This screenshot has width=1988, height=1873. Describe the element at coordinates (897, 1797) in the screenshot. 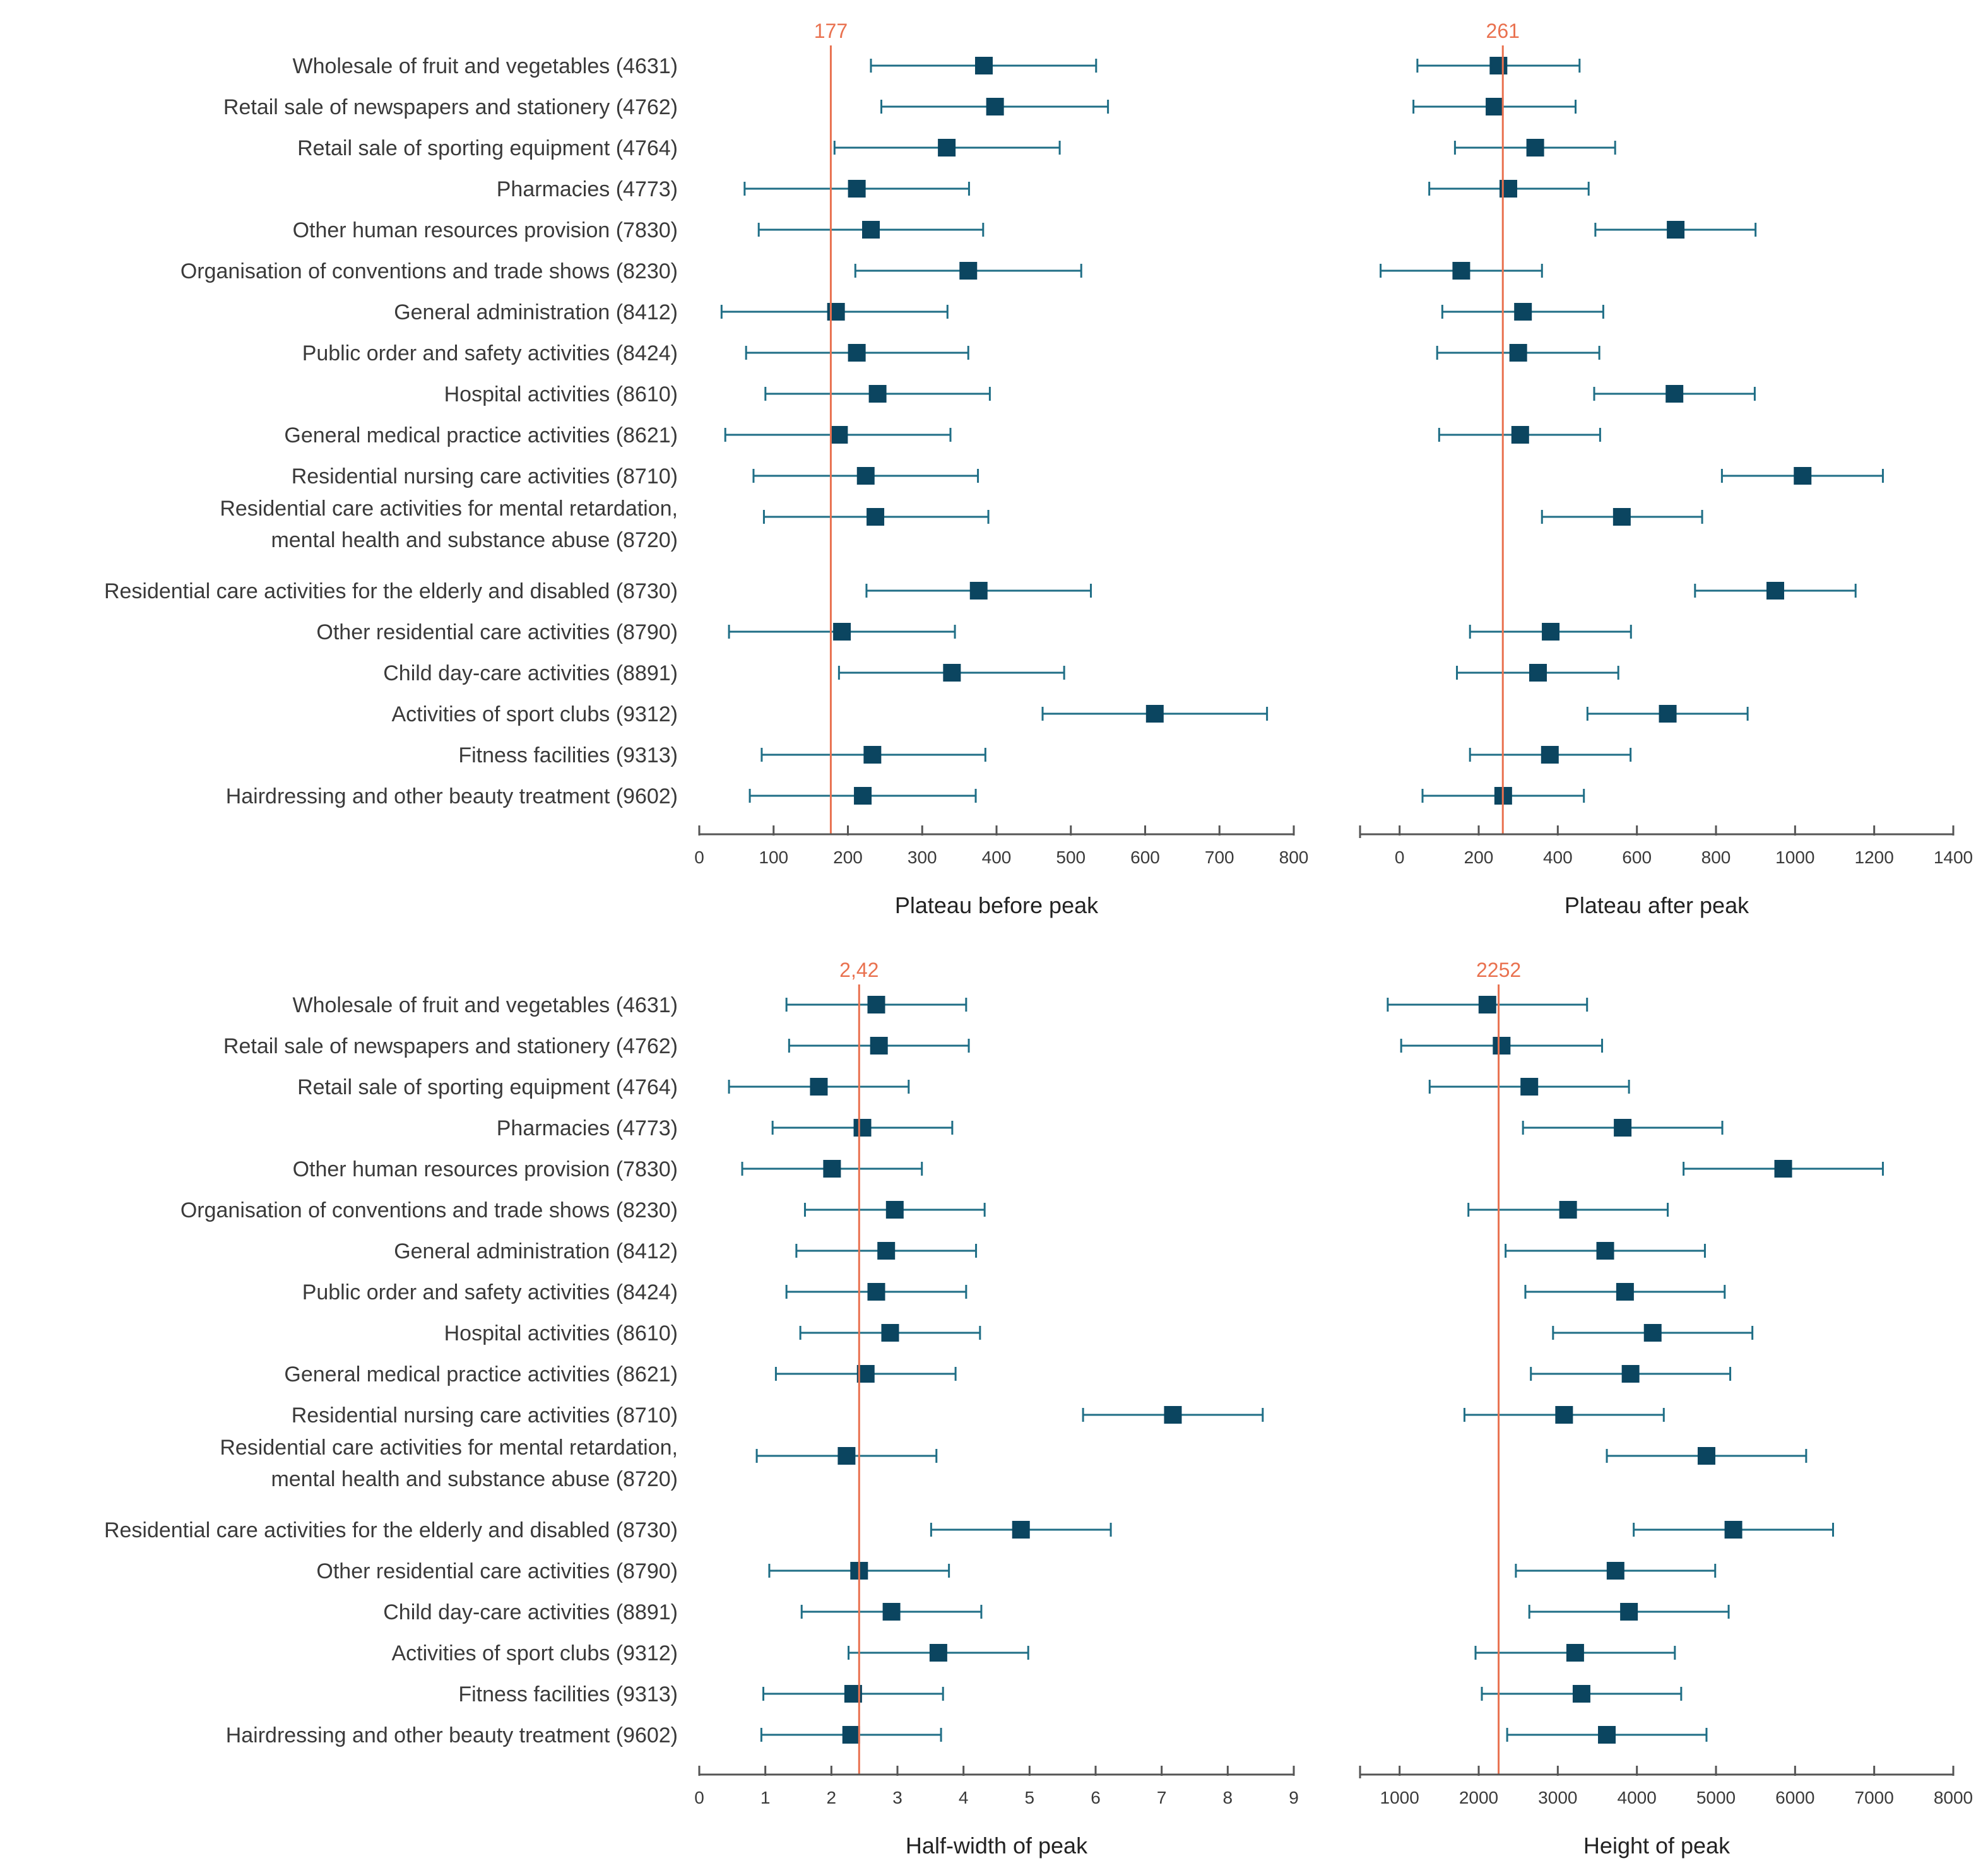

I see `x-tick-label: 3` at that location.